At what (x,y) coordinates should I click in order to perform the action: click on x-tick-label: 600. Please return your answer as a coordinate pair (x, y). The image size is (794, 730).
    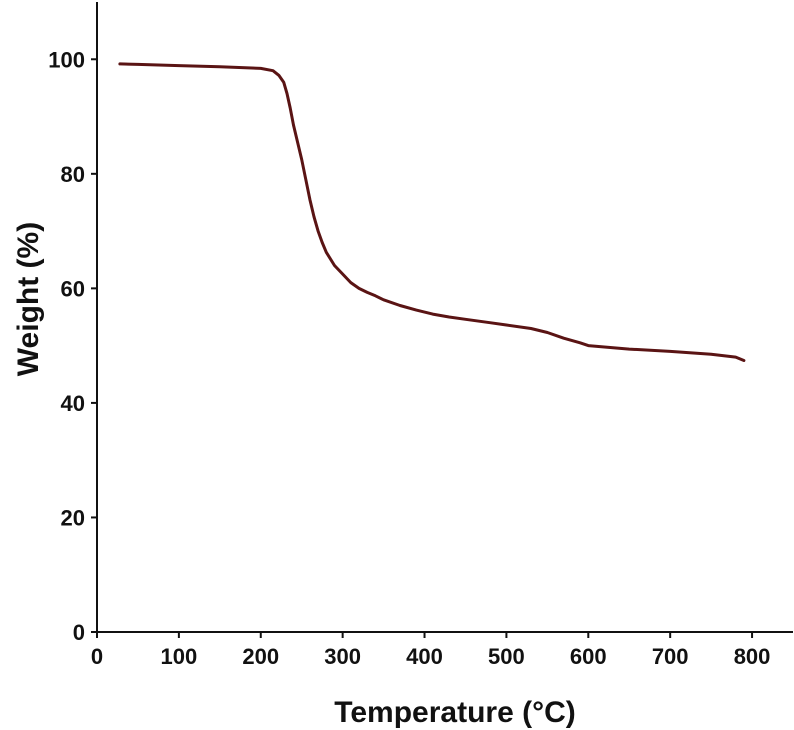
    Looking at the image, I should click on (588, 656).